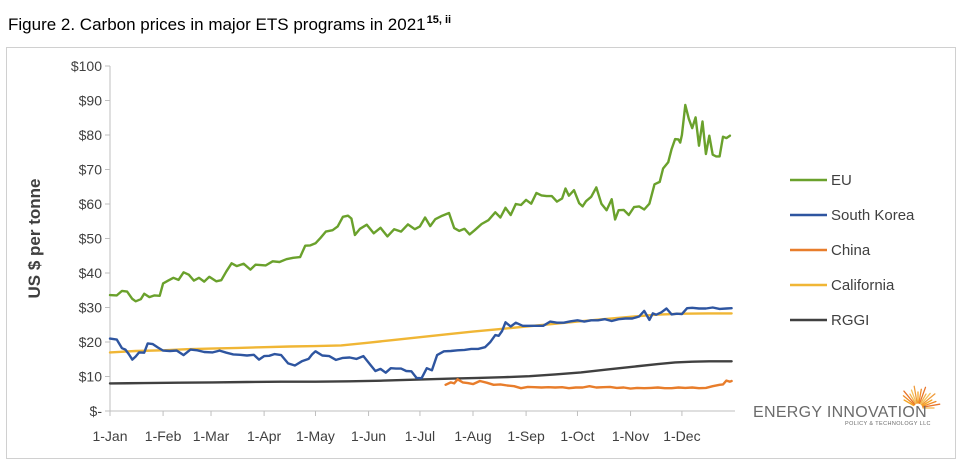  I want to click on legend-label: China, so click(851, 250).